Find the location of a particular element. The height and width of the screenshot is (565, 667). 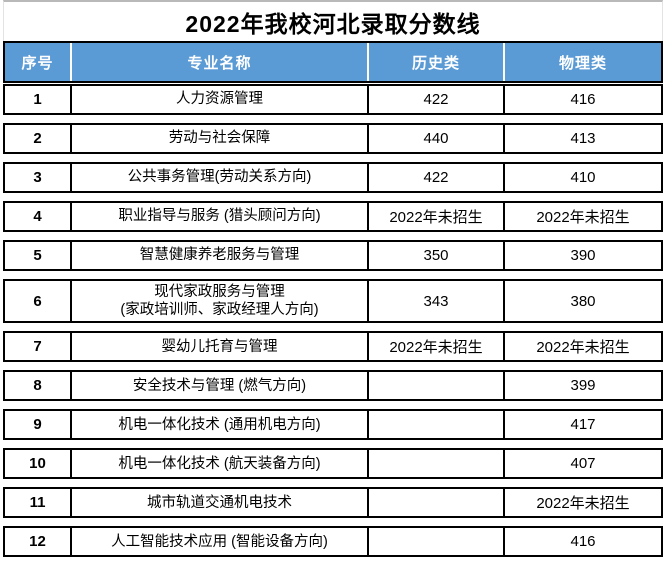

major-name-cell: 城市轨道交通机电技术 is located at coordinates (218, 503).